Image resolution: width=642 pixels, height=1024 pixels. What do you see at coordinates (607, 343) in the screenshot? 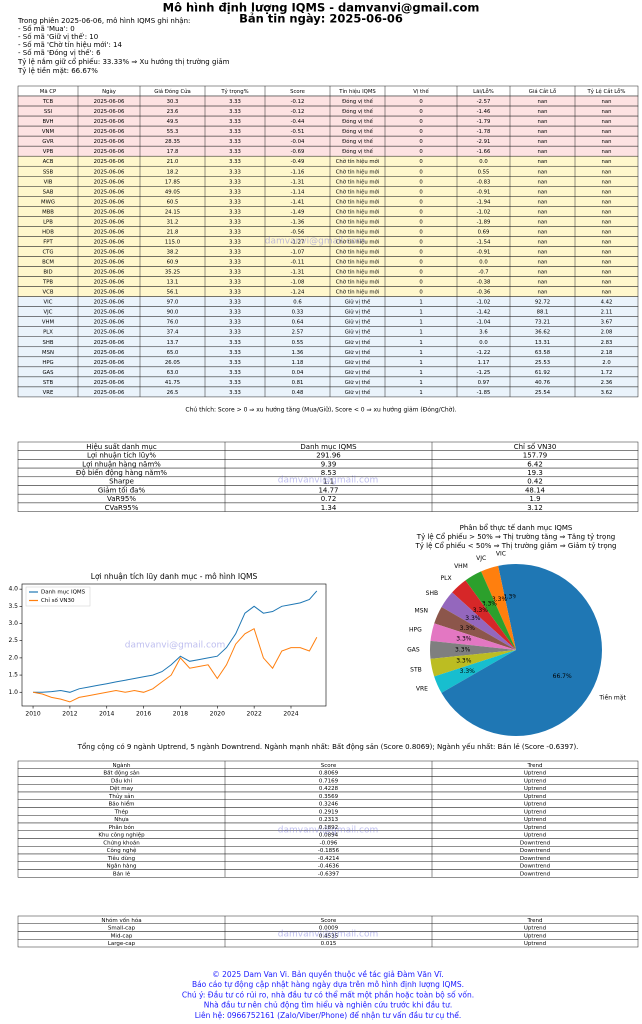
I see `table-cell: 2.83` at bounding box center [607, 343].